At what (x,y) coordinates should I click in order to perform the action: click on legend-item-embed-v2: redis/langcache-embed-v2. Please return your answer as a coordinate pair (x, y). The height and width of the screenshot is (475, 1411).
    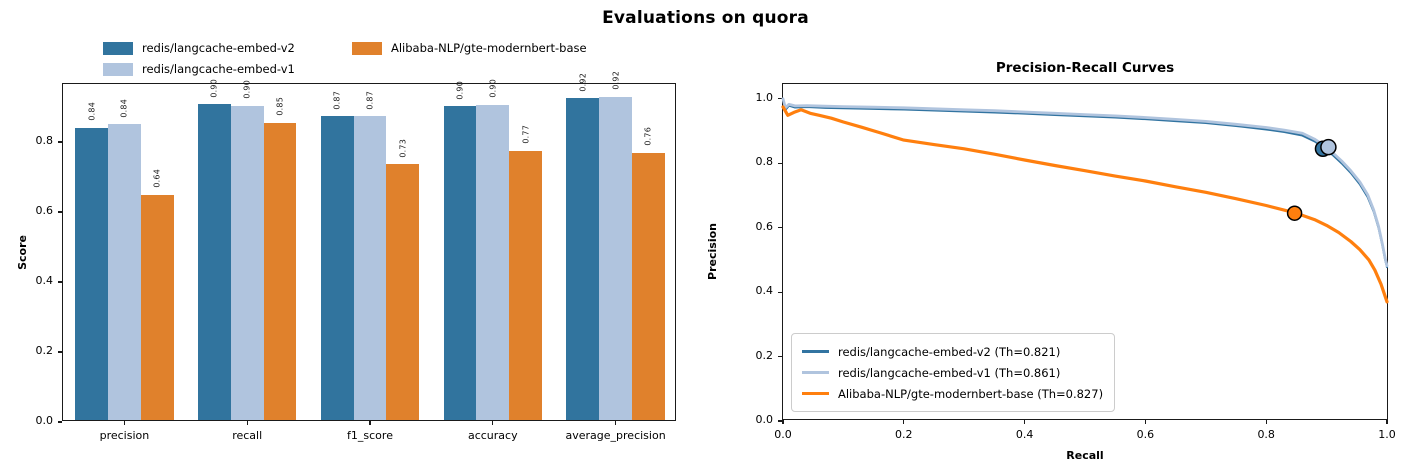
    Looking at the image, I should click on (199, 48).